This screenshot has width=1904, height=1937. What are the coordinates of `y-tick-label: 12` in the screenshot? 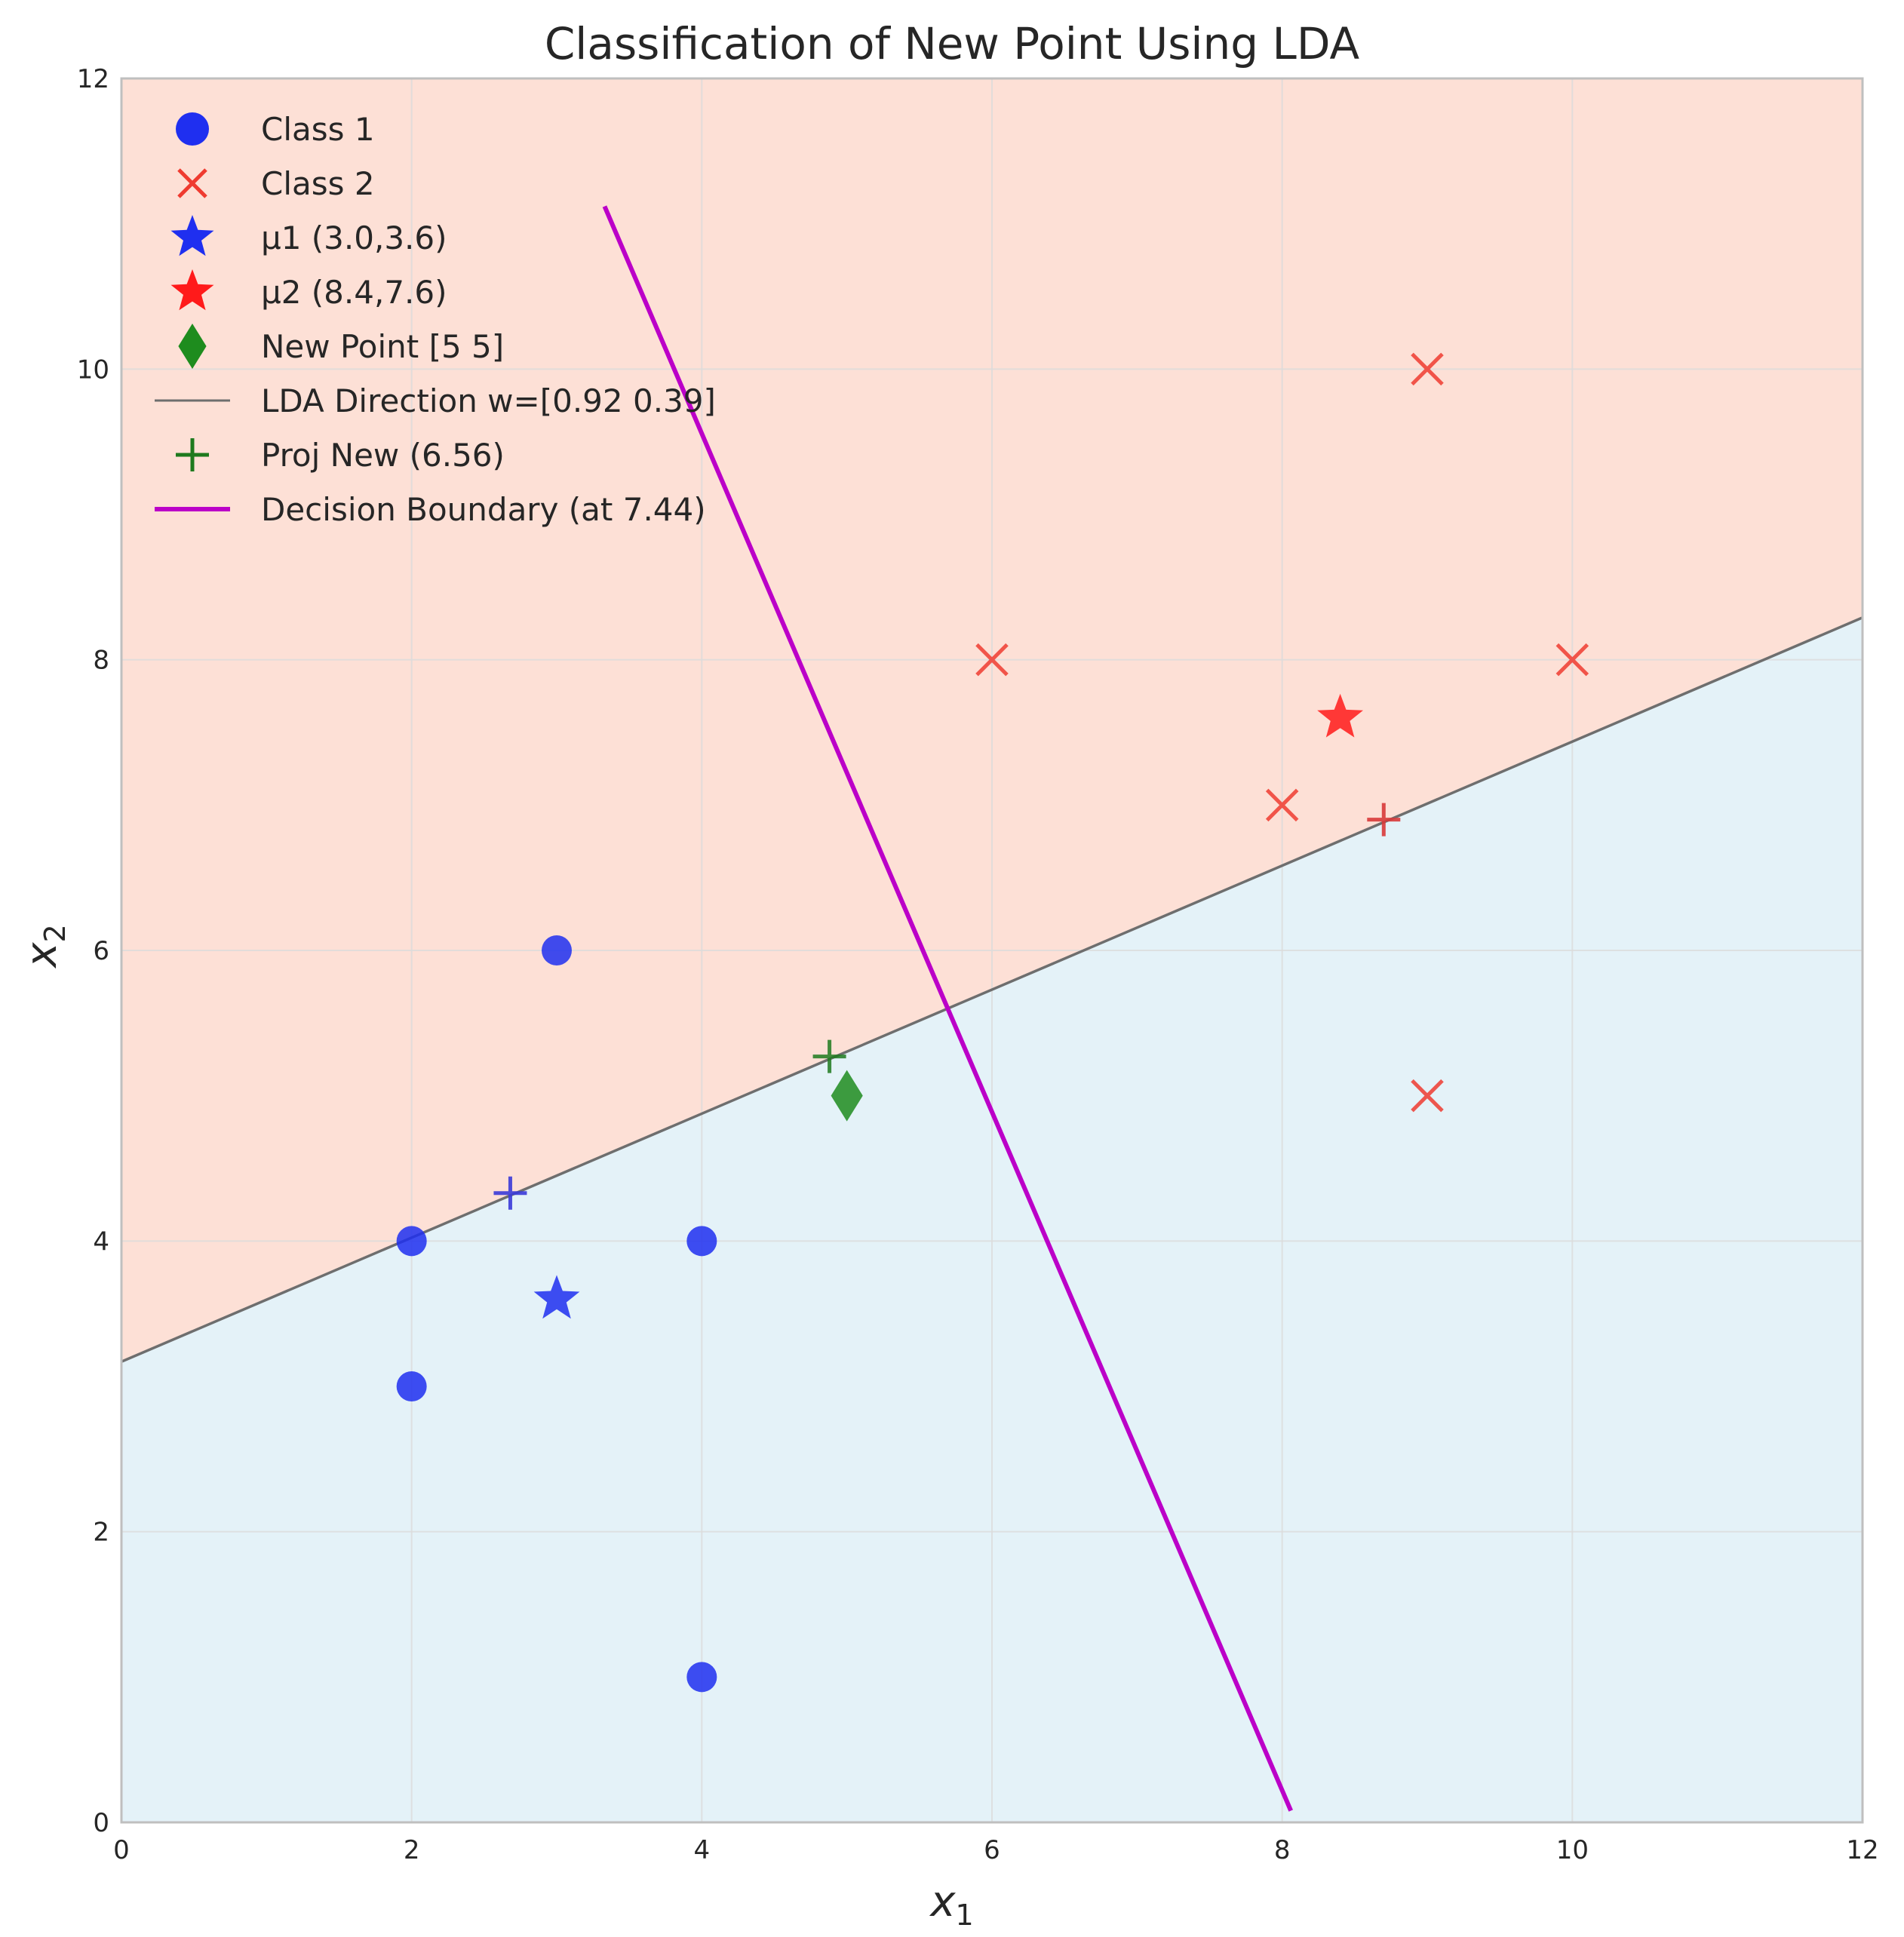 It's located at (93, 79).